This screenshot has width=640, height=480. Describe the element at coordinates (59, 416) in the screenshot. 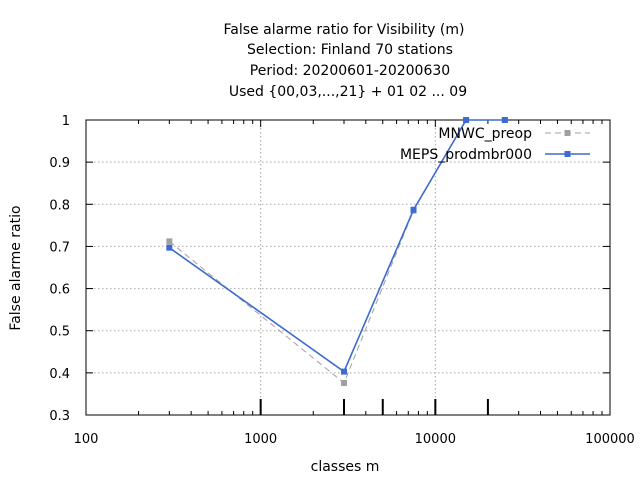

I see `y-tick-label: 0.3` at that location.